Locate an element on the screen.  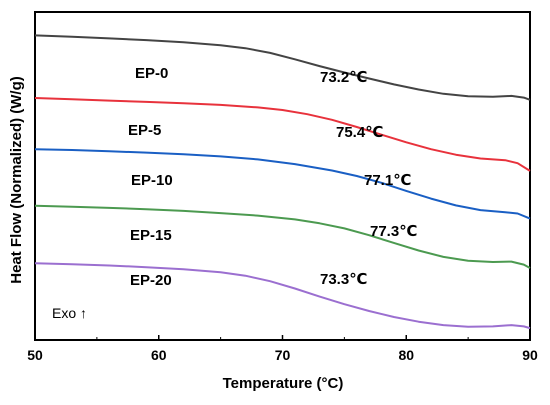
x-axis-label: Temperature (°C) is located at coordinates (283, 383).